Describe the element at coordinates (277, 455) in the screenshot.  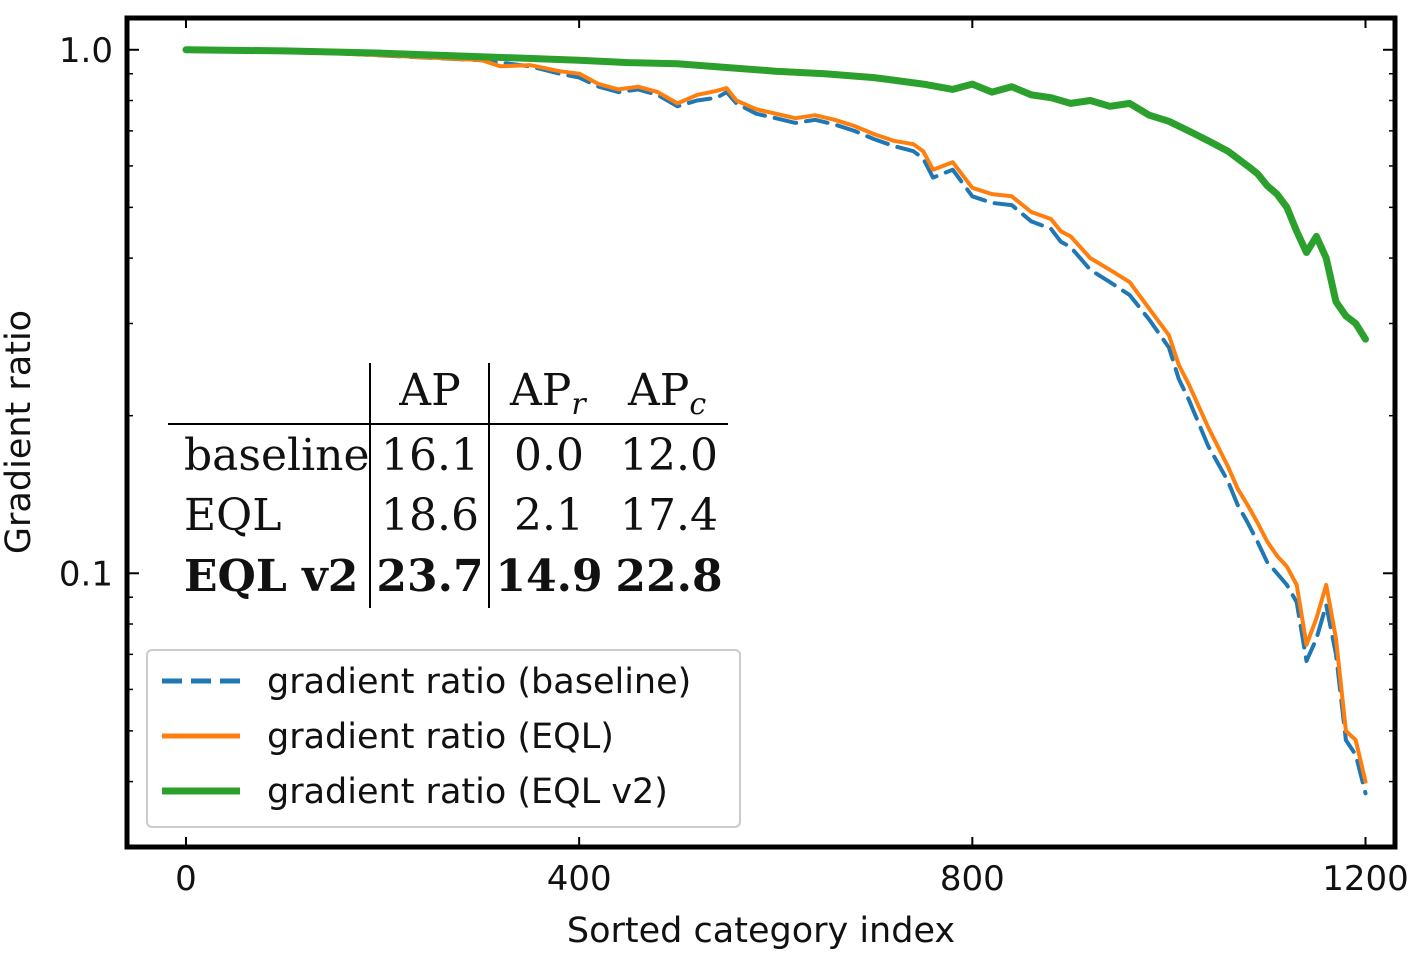
I see `table-row-label-baseline: baseline` at that location.